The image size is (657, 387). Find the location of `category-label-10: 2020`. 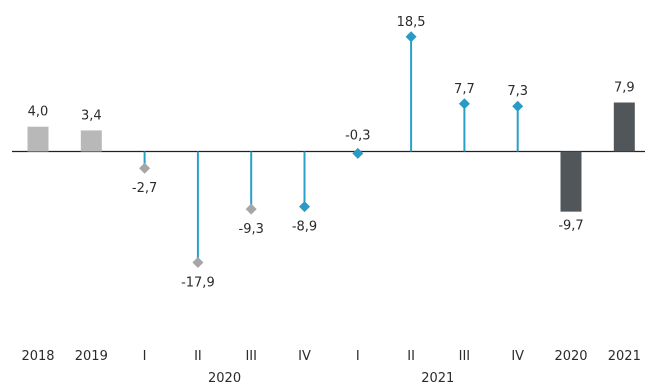

category-label-10: 2020 is located at coordinates (570, 356).